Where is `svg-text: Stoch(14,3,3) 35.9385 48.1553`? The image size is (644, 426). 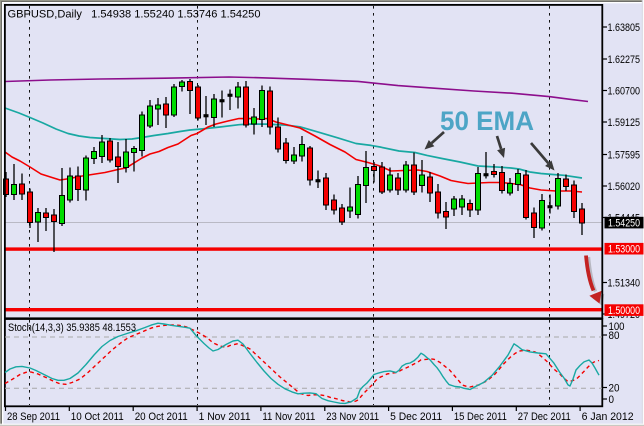 svg-text: Stoch(14,3,3) 35.9385 48.1553 is located at coordinates (72, 328).